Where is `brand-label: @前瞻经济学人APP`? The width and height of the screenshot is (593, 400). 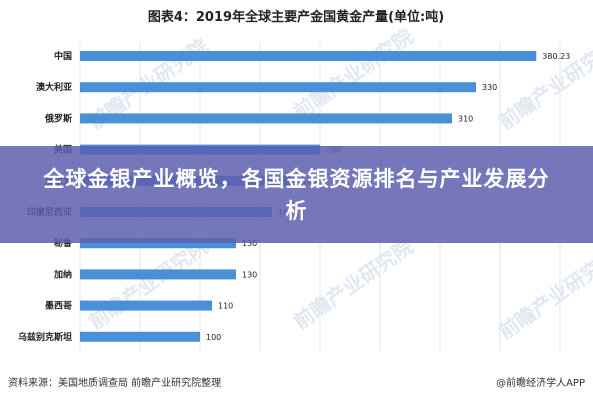
brand-label: @前瞻经济学人APP is located at coordinates (540, 382).